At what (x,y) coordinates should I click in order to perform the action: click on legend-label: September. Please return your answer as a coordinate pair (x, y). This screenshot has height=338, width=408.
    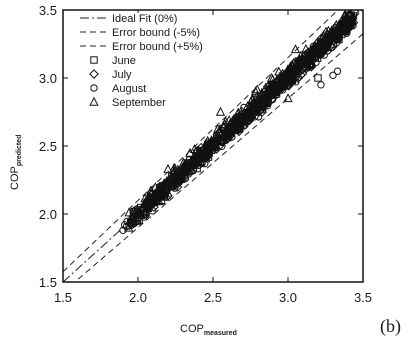
    Looking at the image, I should click on (139, 103).